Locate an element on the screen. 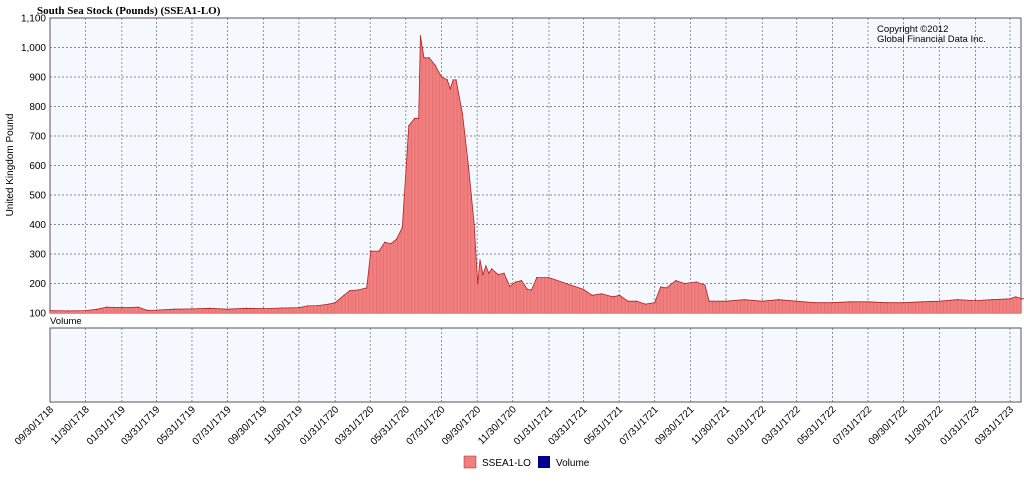  legend: SSEA1-LO Volume is located at coordinates (526, 462).